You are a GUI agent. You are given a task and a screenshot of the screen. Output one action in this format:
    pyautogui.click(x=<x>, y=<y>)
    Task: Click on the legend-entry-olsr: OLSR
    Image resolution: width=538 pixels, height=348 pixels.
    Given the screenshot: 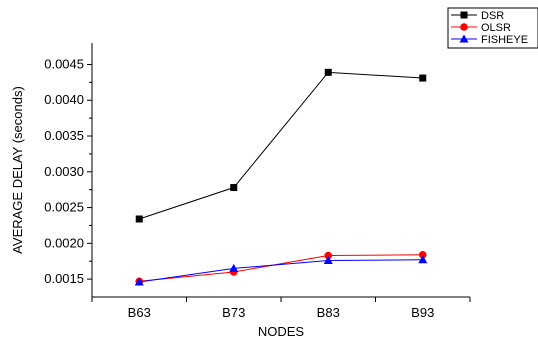 What is the action you would take?
    pyautogui.click(x=481, y=28)
    